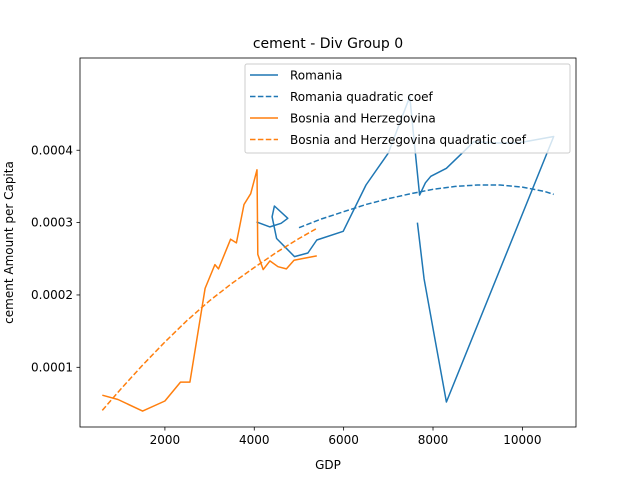 The image size is (640, 480). Describe the element at coordinates (254, 440) in the screenshot. I see `x-tick-label: 4000` at that location.